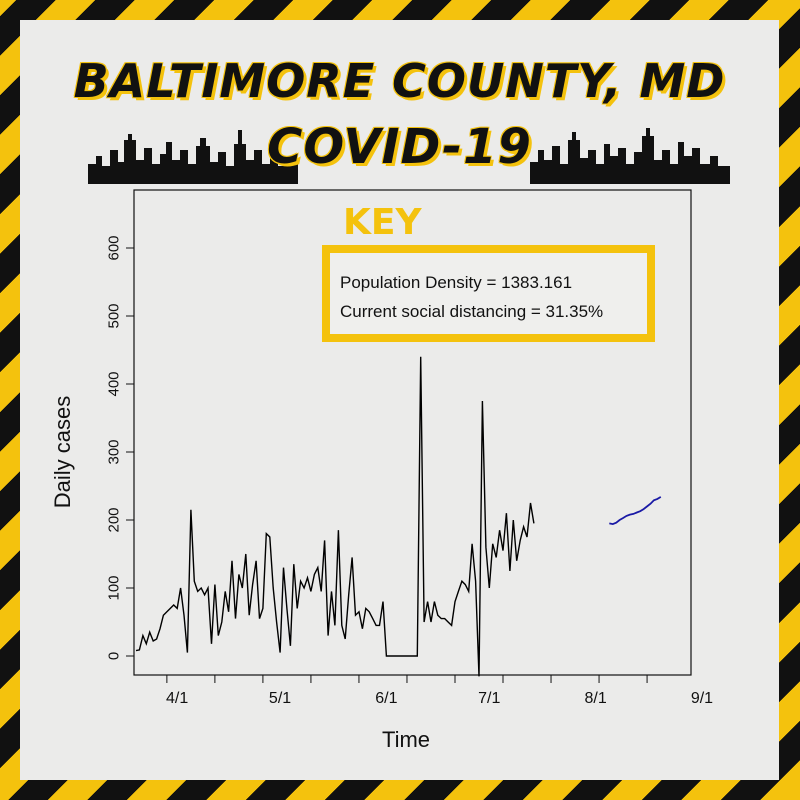  Describe the element at coordinates (406, 739) in the screenshot. I see `x-axis-label: Time` at that location.